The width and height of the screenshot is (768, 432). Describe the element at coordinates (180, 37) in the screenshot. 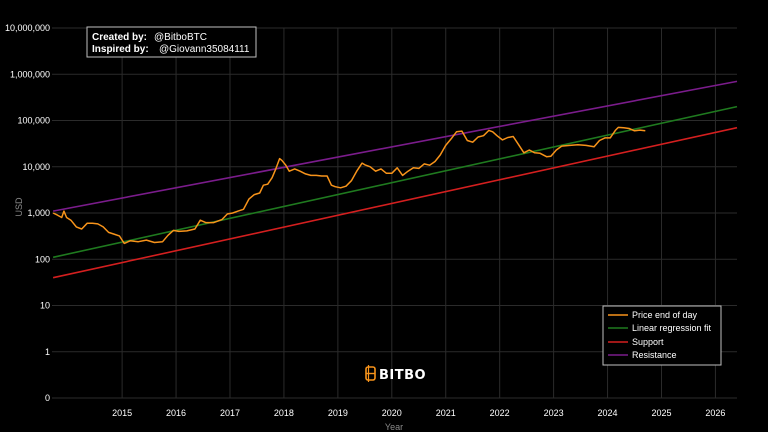

I see `credits-created-value: @BitboBTC` at that location.